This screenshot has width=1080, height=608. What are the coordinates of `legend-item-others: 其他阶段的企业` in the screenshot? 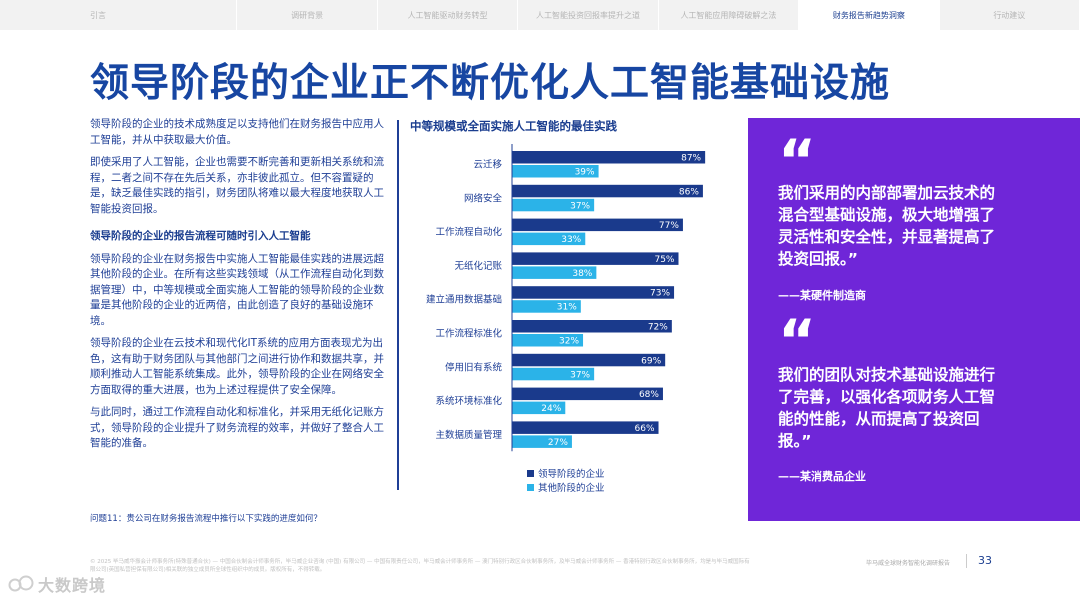 It's located at (566, 487).